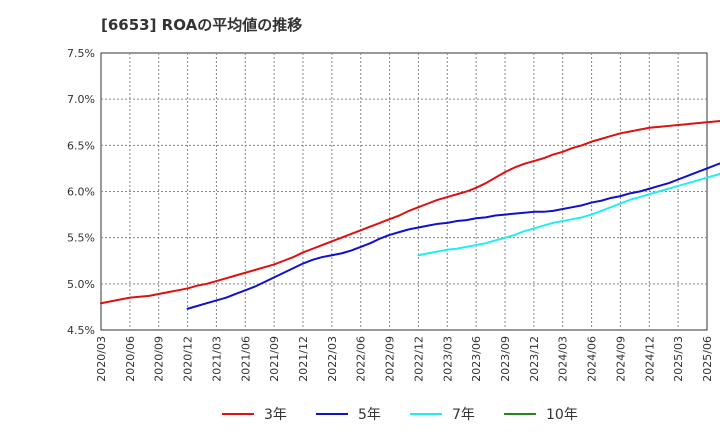 The width and height of the screenshot is (720, 440). Describe the element at coordinates (505, 359) in the screenshot. I see `x-tick-label: 2023/09` at that location.